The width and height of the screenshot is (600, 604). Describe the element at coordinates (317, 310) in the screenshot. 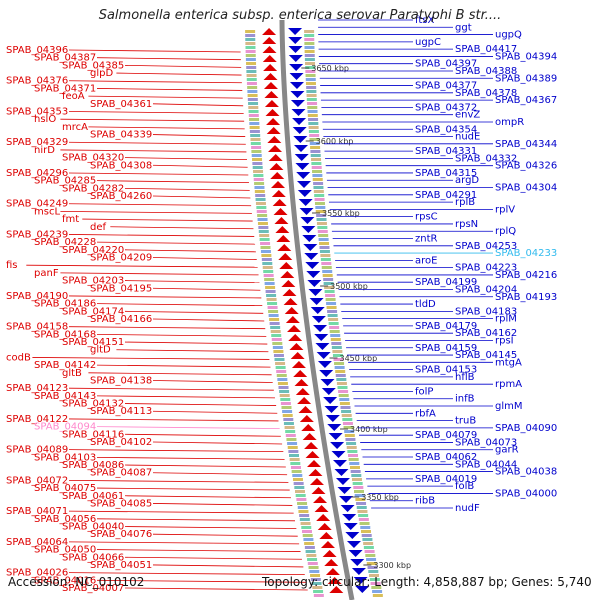

I see `backbone-arc` at that location.